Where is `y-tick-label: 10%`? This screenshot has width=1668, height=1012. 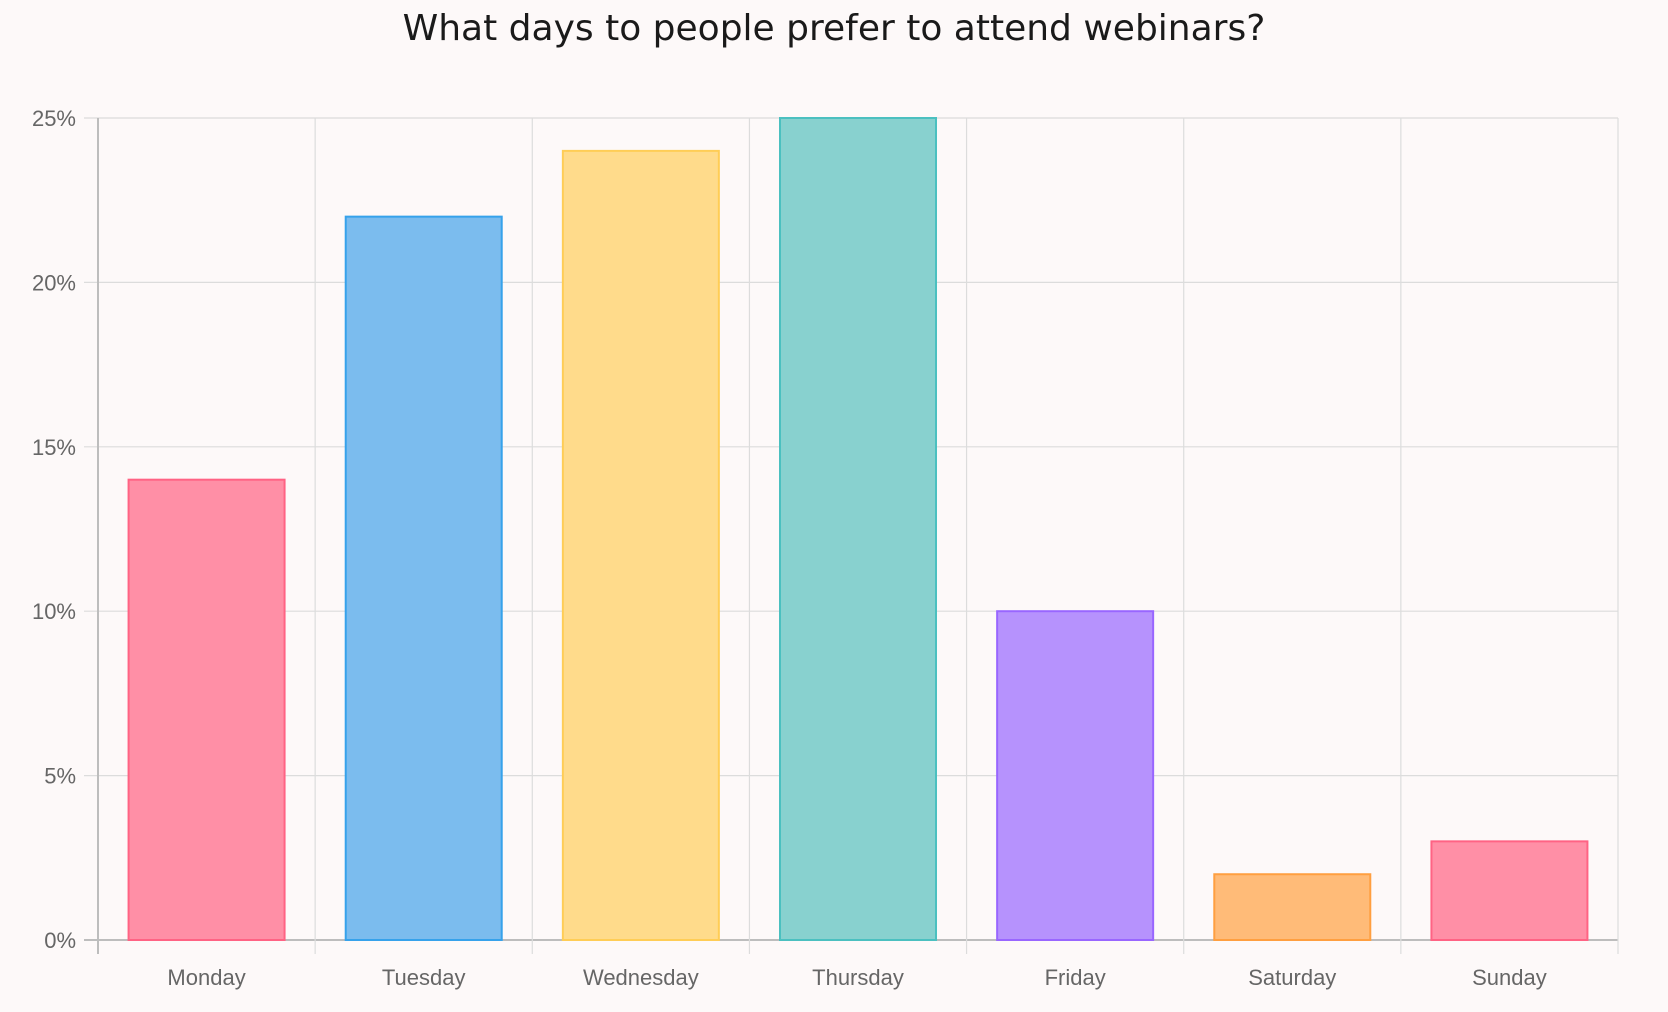 y-tick-label: 10% is located at coordinates (54, 611).